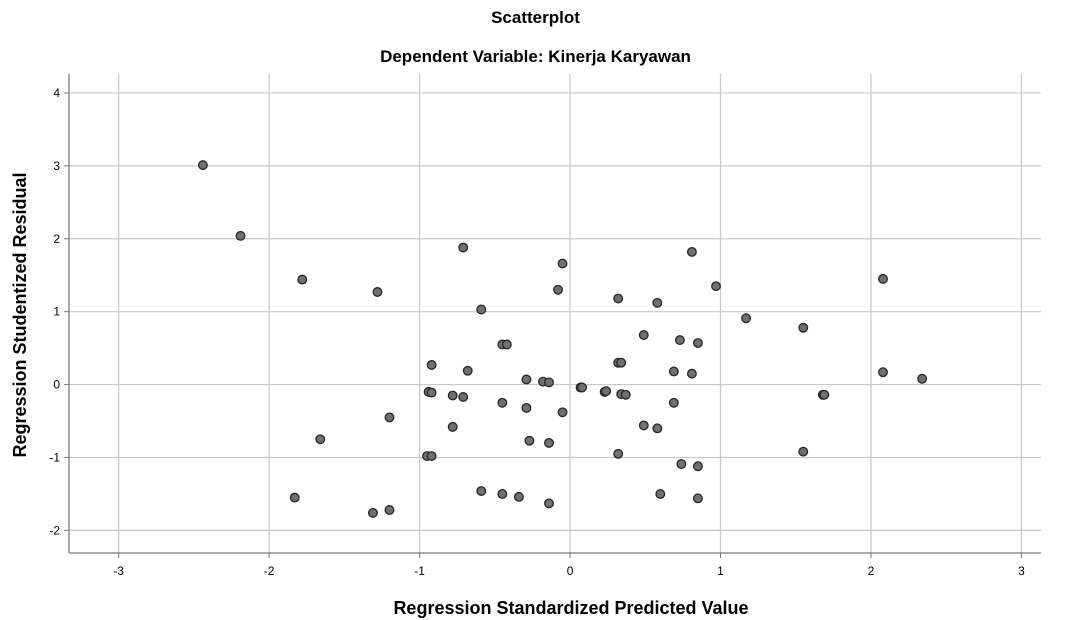 The height and width of the screenshot is (620, 1071). Describe the element at coordinates (1021, 571) in the screenshot. I see `x-tick-label: 3` at that location.